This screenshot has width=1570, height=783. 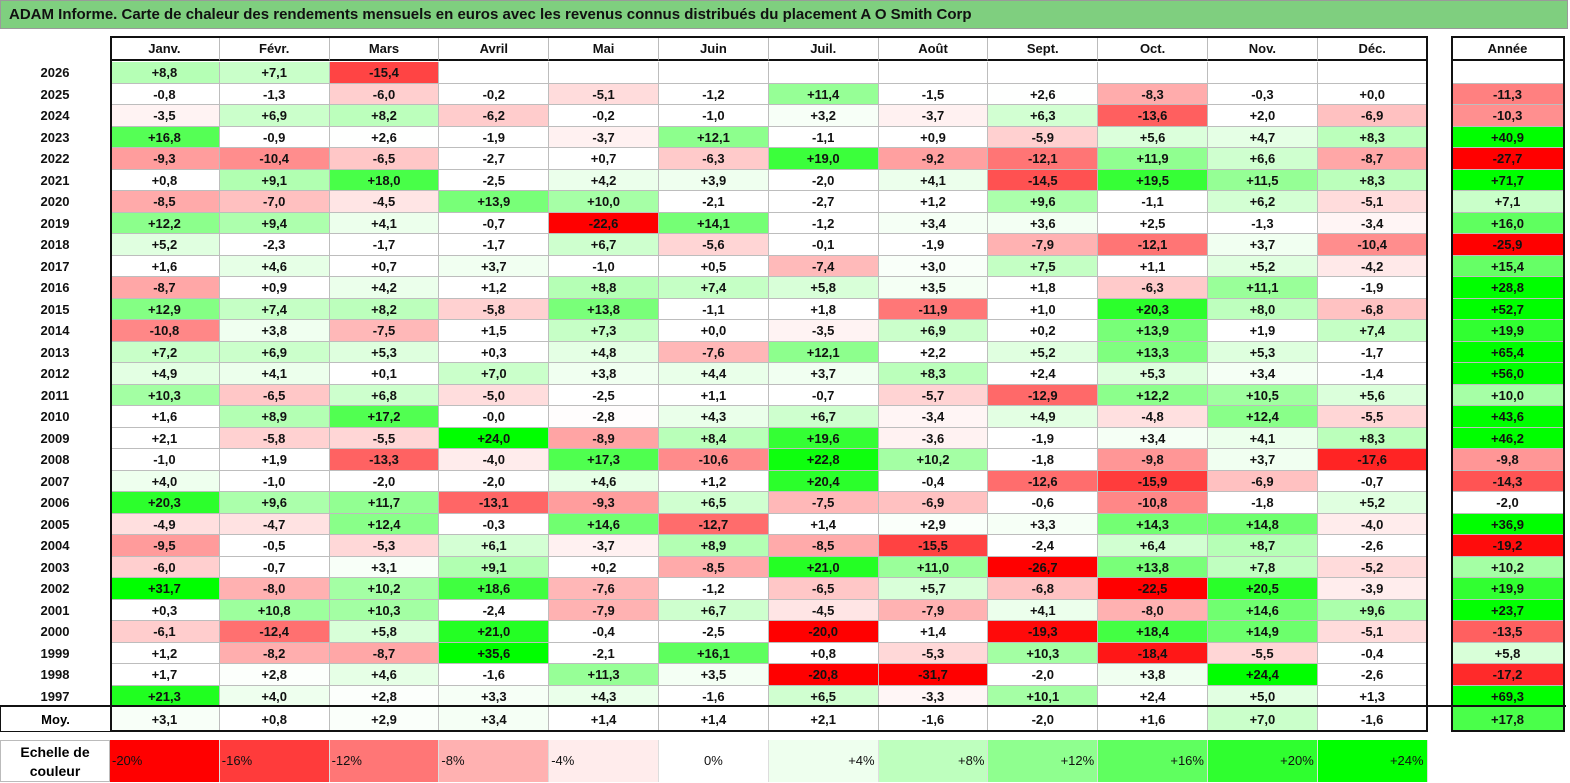 What do you see at coordinates (494, 675) in the screenshot?
I see `heatmap-cell: -1,6` at bounding box center [494, 675].